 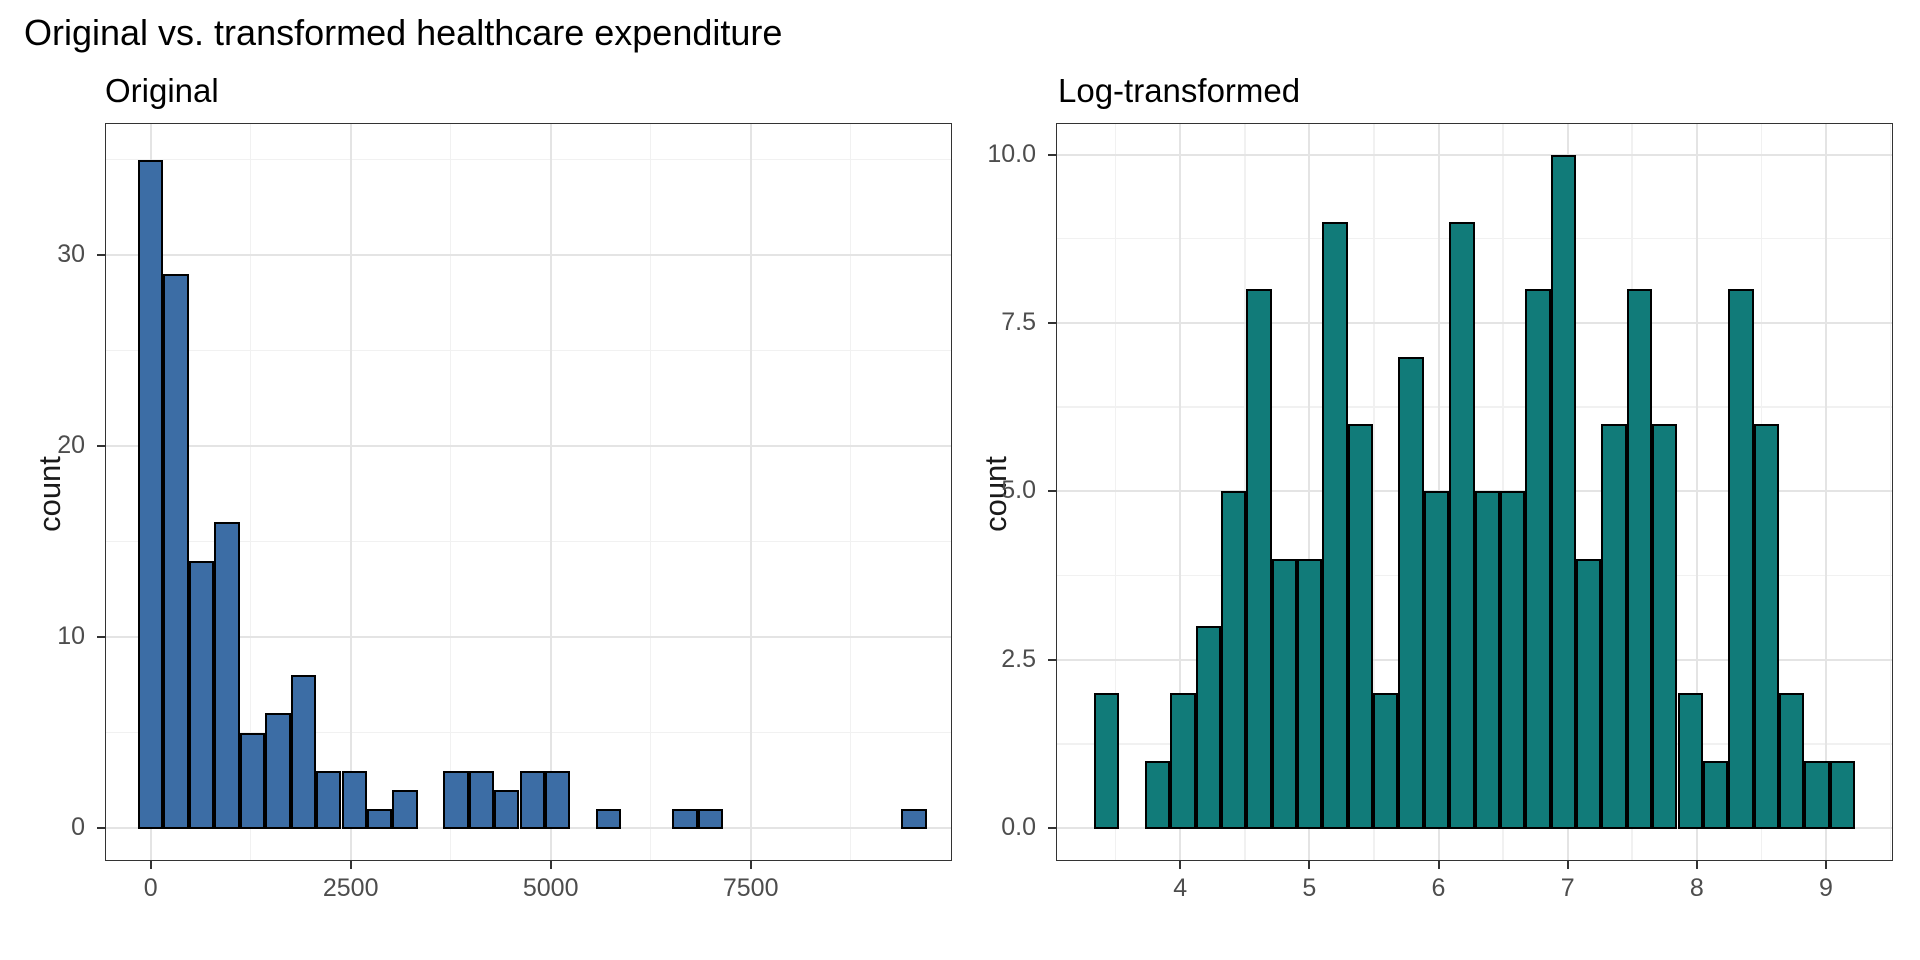 I want to click on x-tick-label: 4, so click(x=1180, y=888).